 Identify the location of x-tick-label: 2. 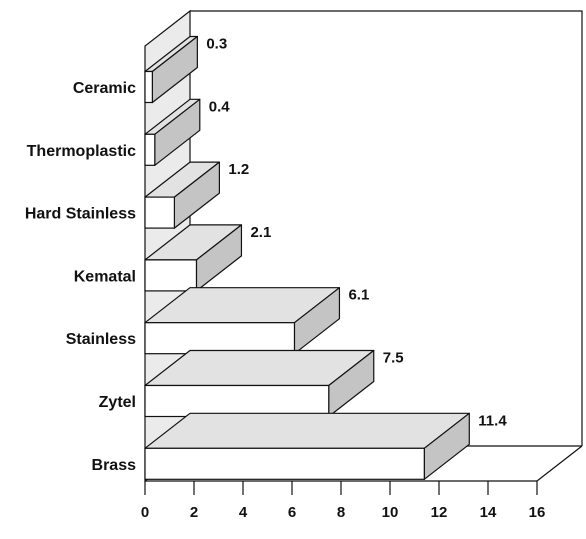
(194, 512).